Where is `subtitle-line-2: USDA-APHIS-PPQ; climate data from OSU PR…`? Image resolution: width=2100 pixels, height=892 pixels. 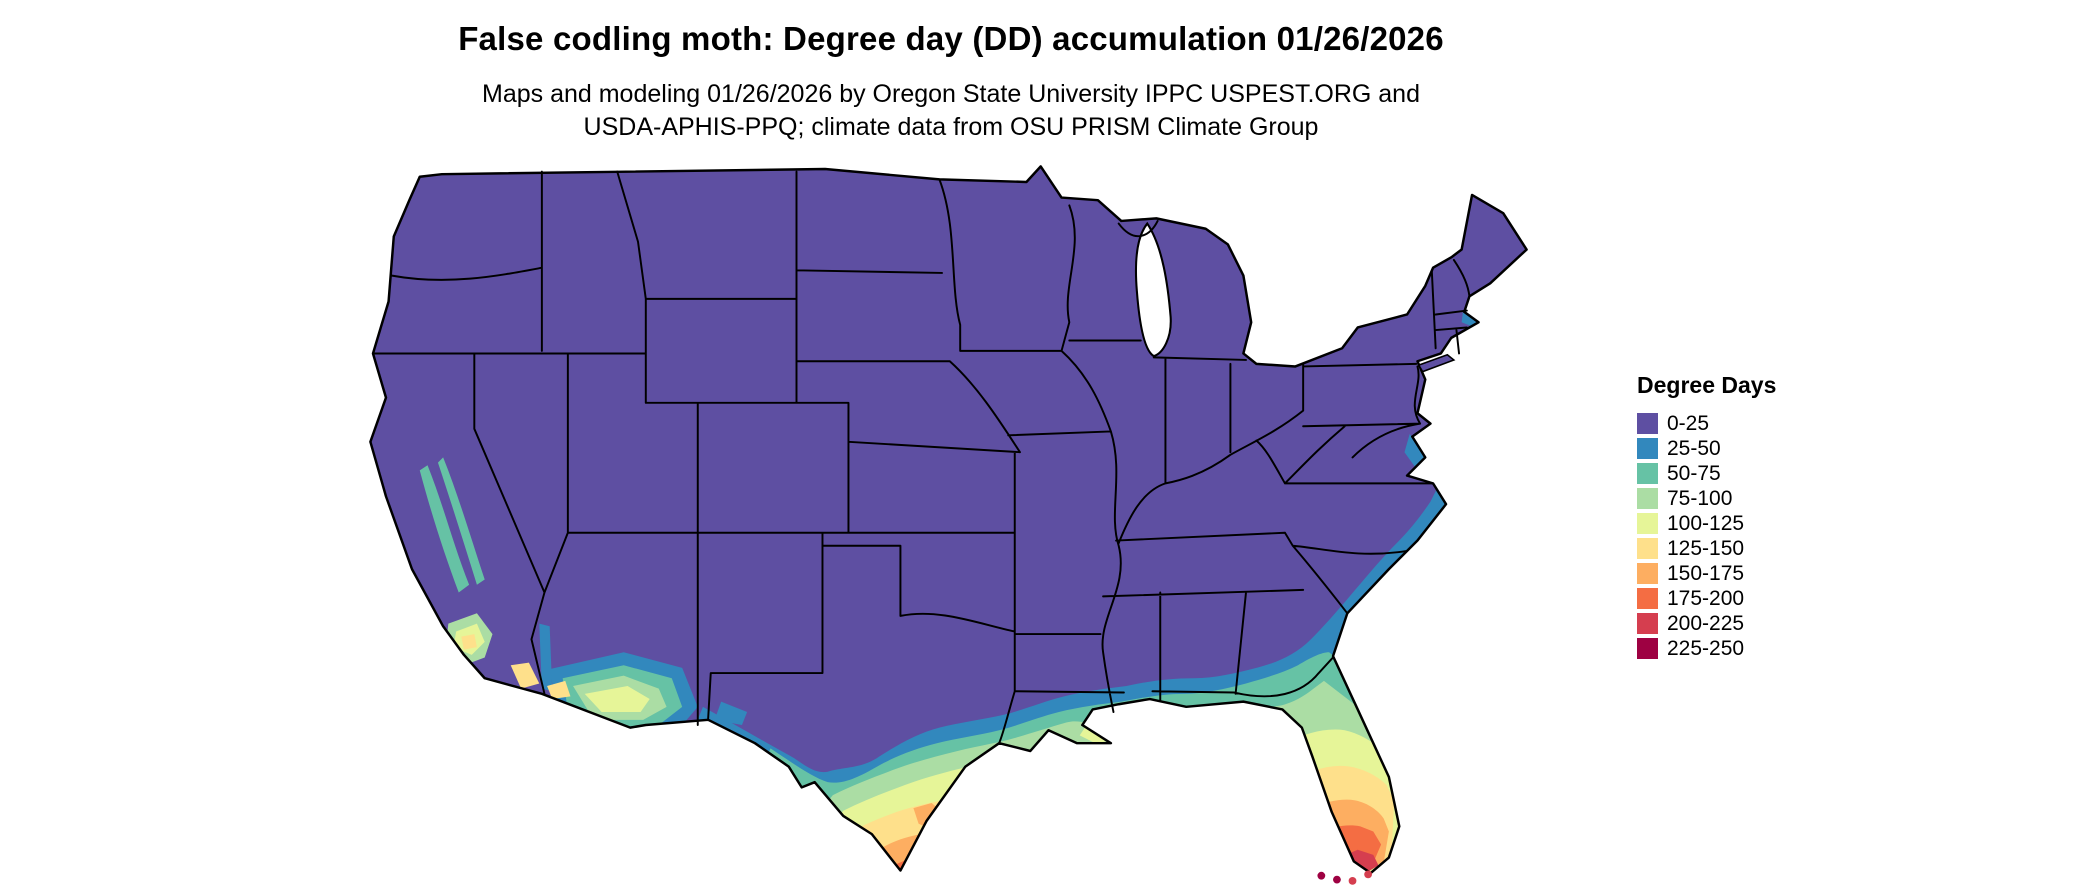 subtitle-line-2: USDA-APHIS-PPQ; climate data from OSU PR… is located at coordinates (951, 127).